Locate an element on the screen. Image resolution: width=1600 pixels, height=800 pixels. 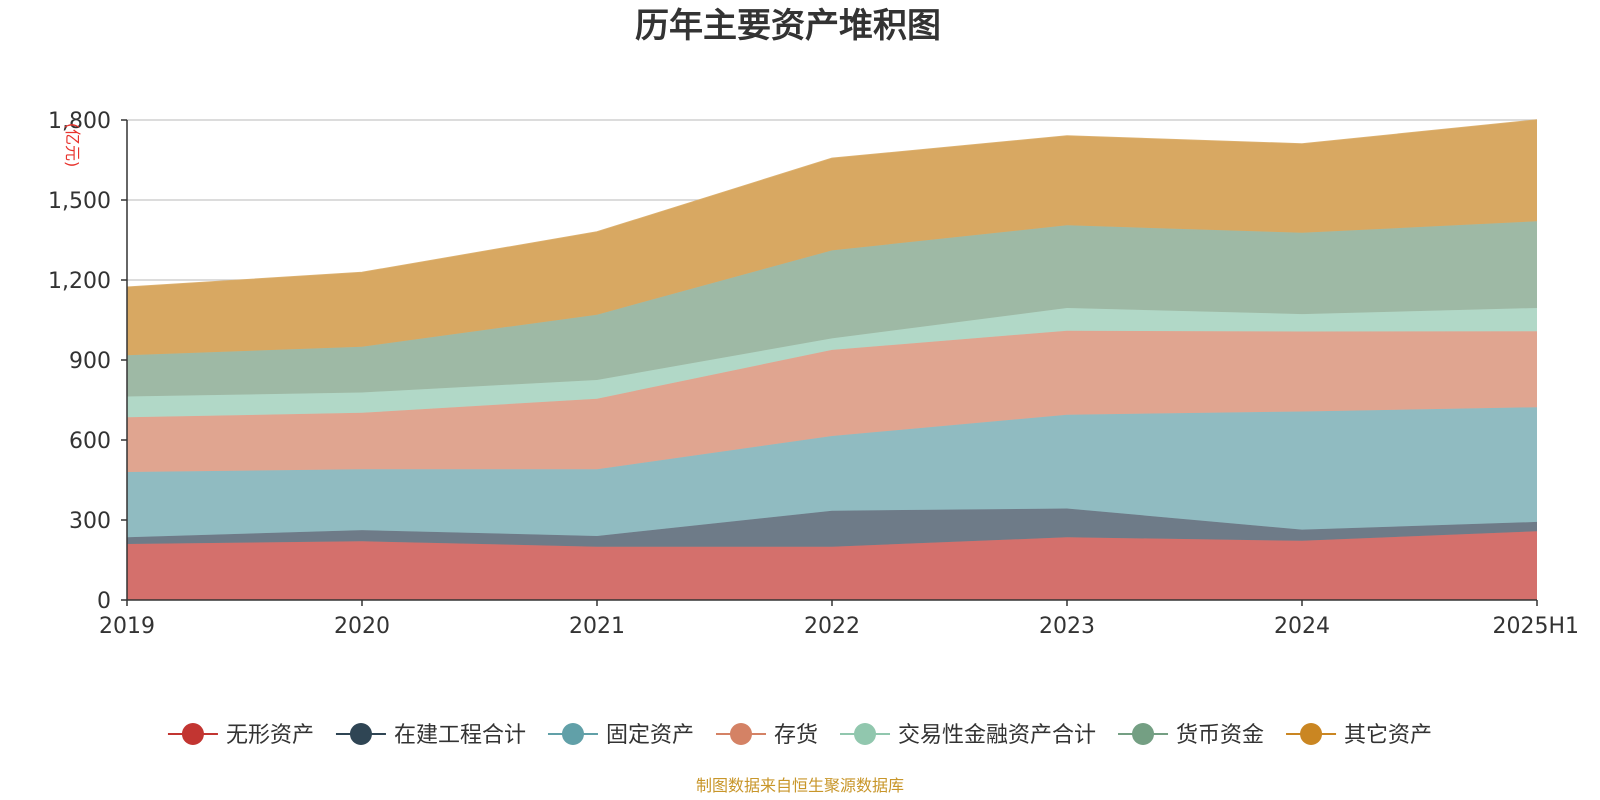
legend-item-3: 存货 is located at coordinates (766, 735).